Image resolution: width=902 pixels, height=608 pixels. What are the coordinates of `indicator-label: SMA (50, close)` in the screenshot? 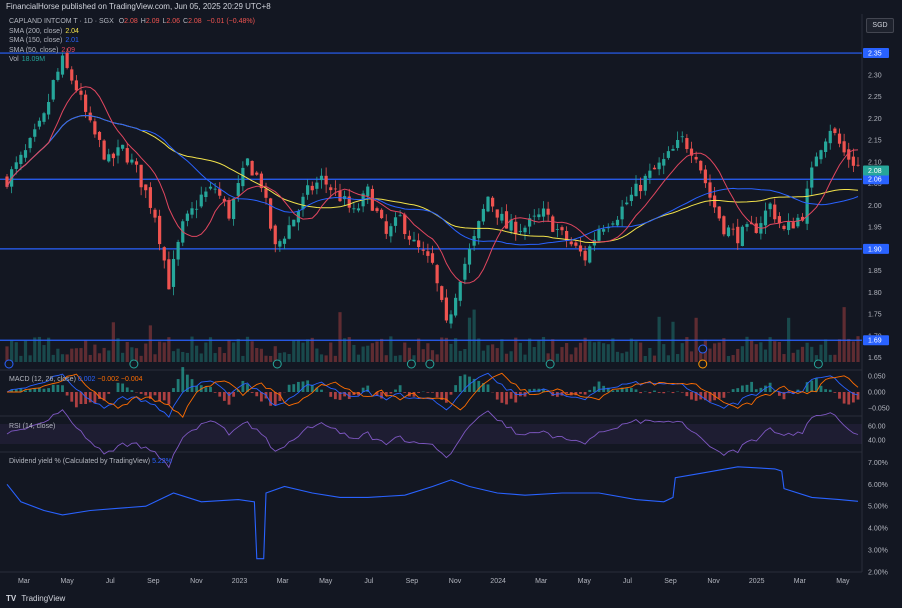 It's located at (34, 50).